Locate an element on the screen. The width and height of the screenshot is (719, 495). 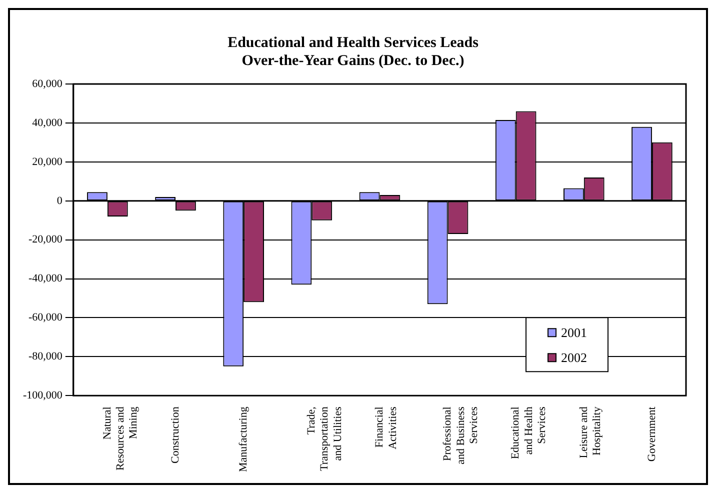
x-tick-label: Construction is located at coordinates (175, 435).